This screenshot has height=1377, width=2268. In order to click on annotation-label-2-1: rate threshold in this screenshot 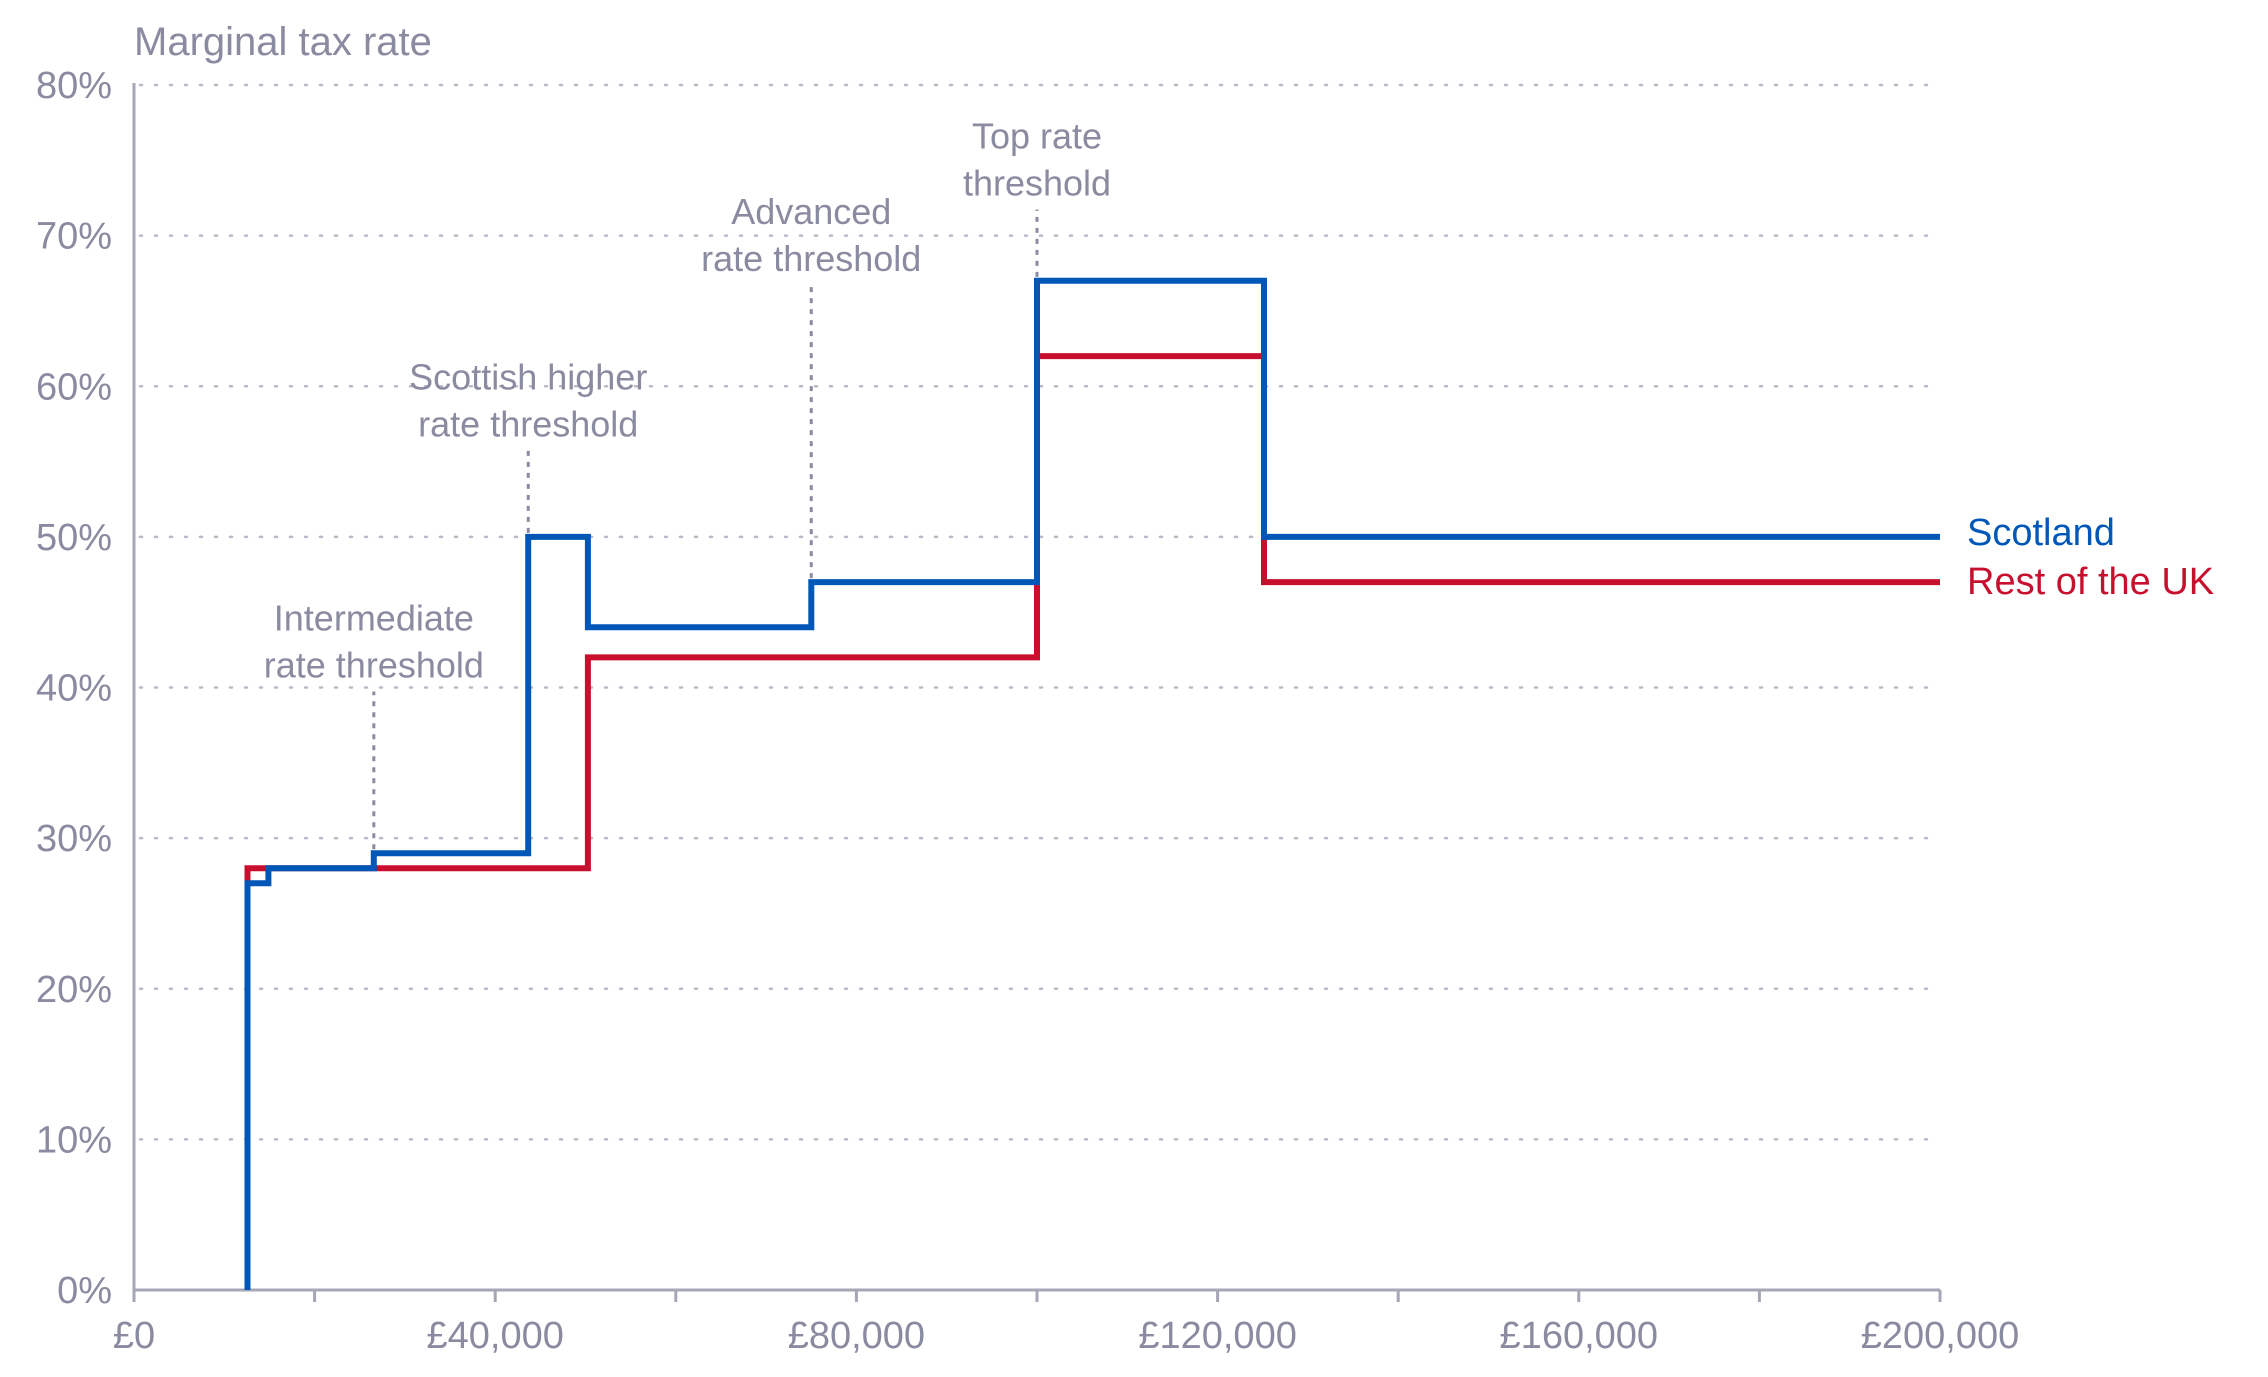, I will do `click(811, 258)`.